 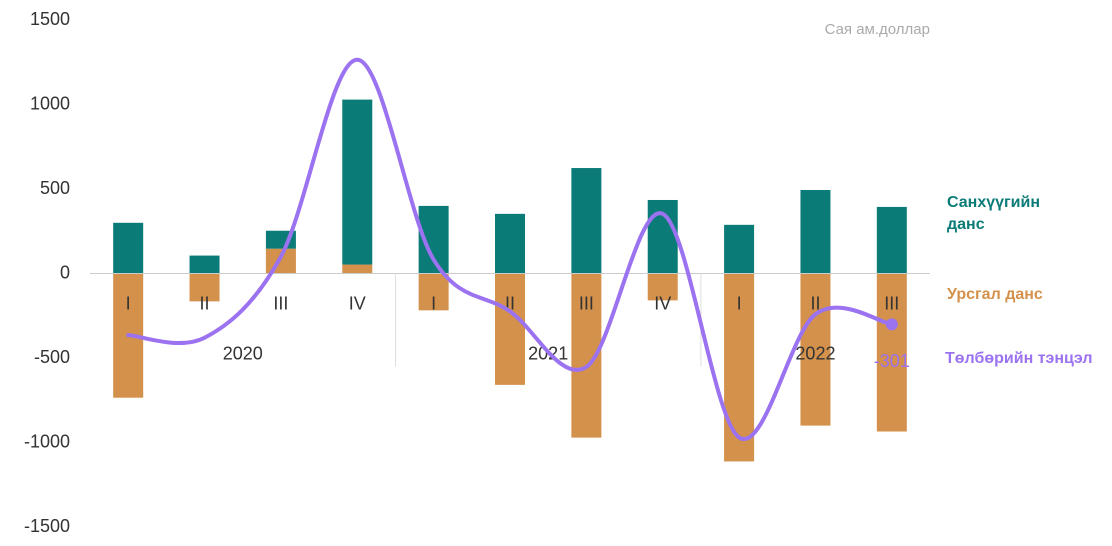 I want to click on legend-entry: Урсгал данс, so click(x=995, y=294).